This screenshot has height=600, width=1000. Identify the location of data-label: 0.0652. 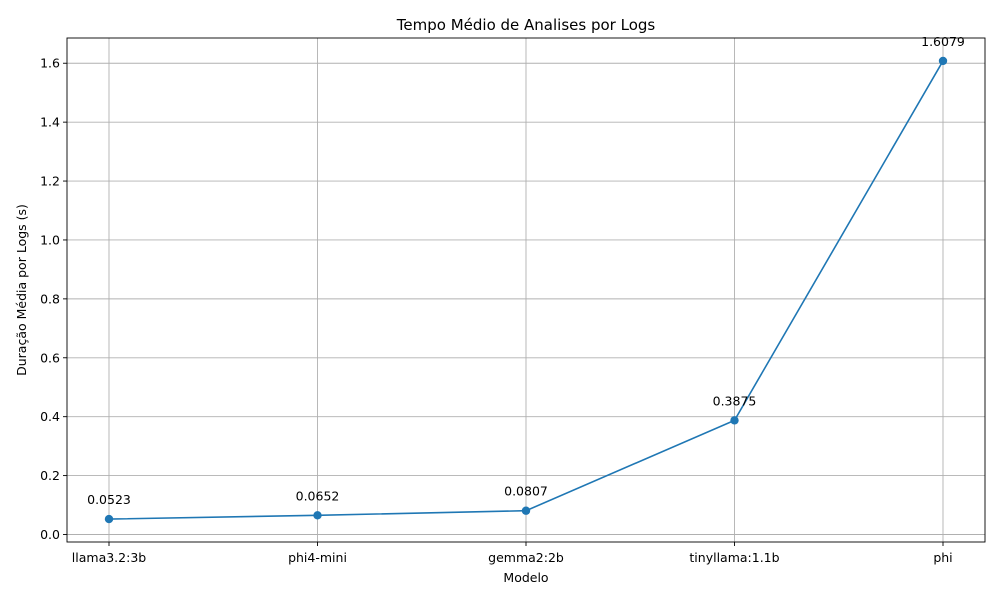
(318, 495).